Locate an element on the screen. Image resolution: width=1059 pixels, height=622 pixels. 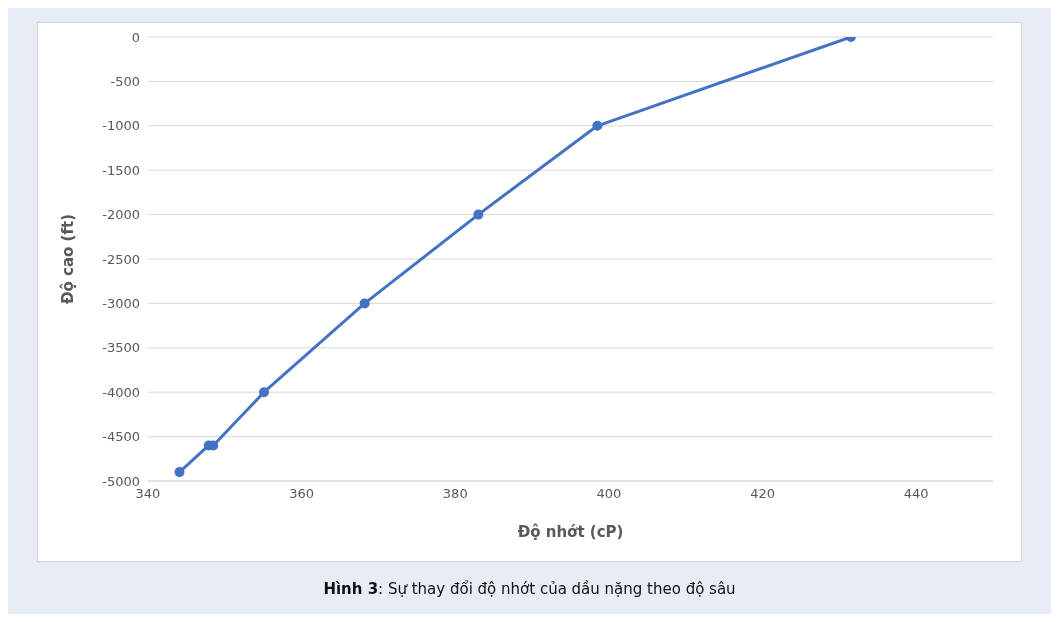
y-tick-label: -2500 is located at coordinates (121, 259).